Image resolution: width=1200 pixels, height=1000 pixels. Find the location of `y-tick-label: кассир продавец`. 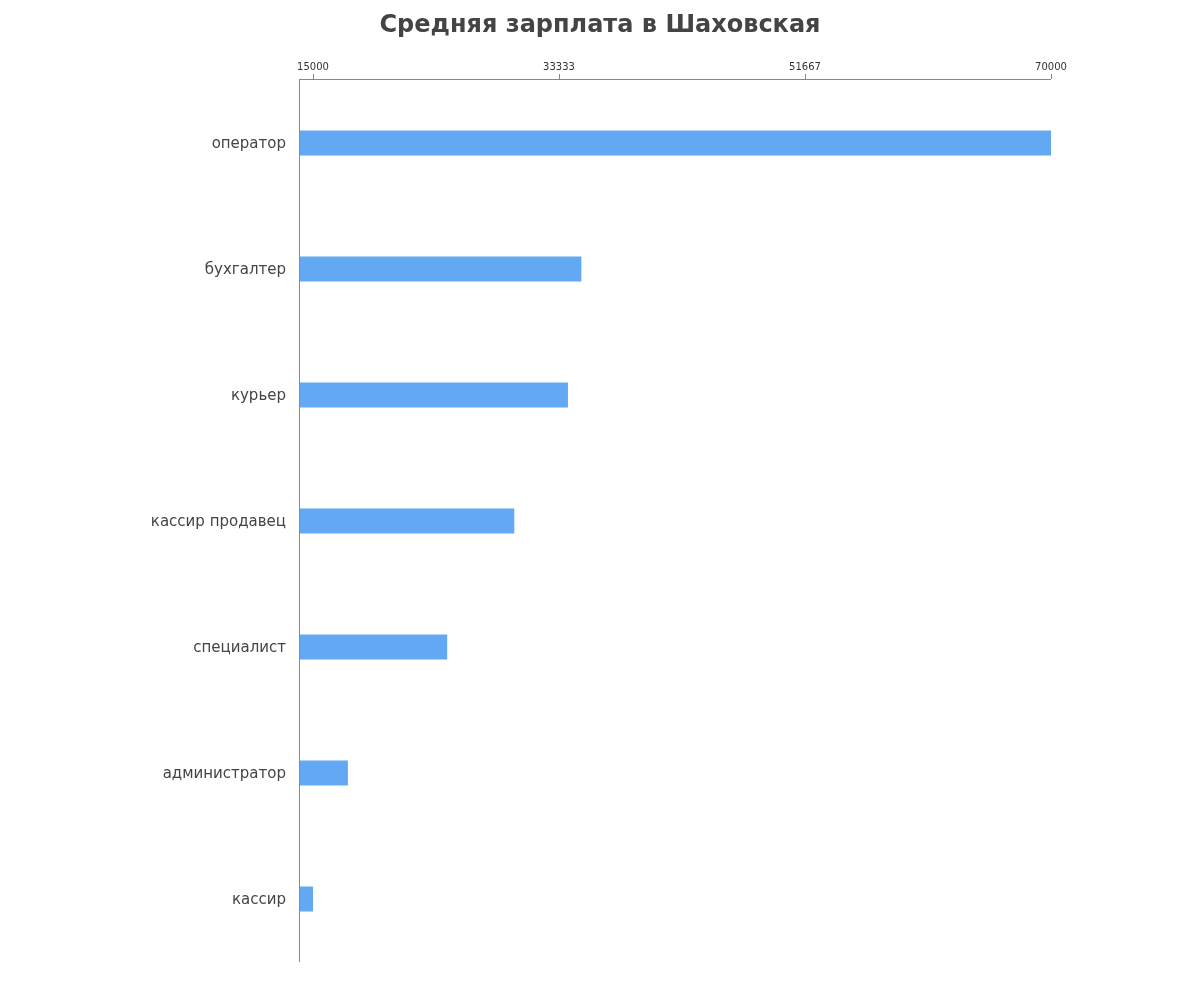

y-tick-label: кассир продавец is located at coordinates (218, 521).